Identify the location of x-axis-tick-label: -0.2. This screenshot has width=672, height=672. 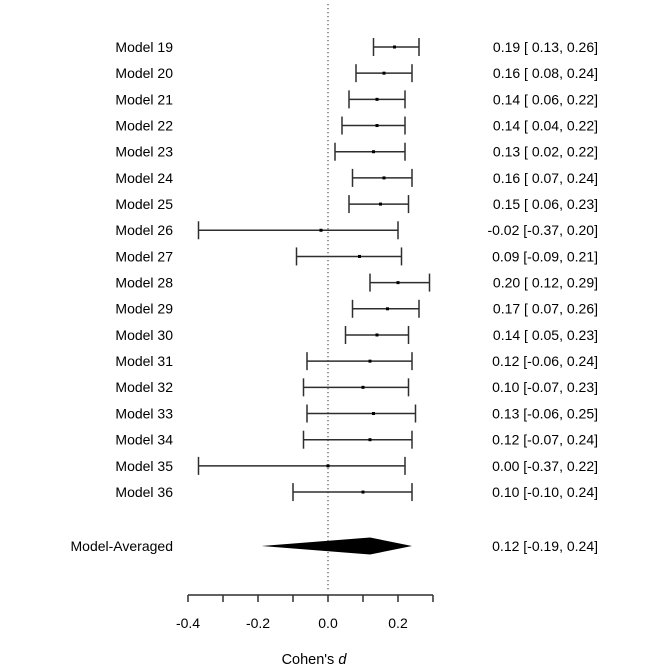
(258, 623).